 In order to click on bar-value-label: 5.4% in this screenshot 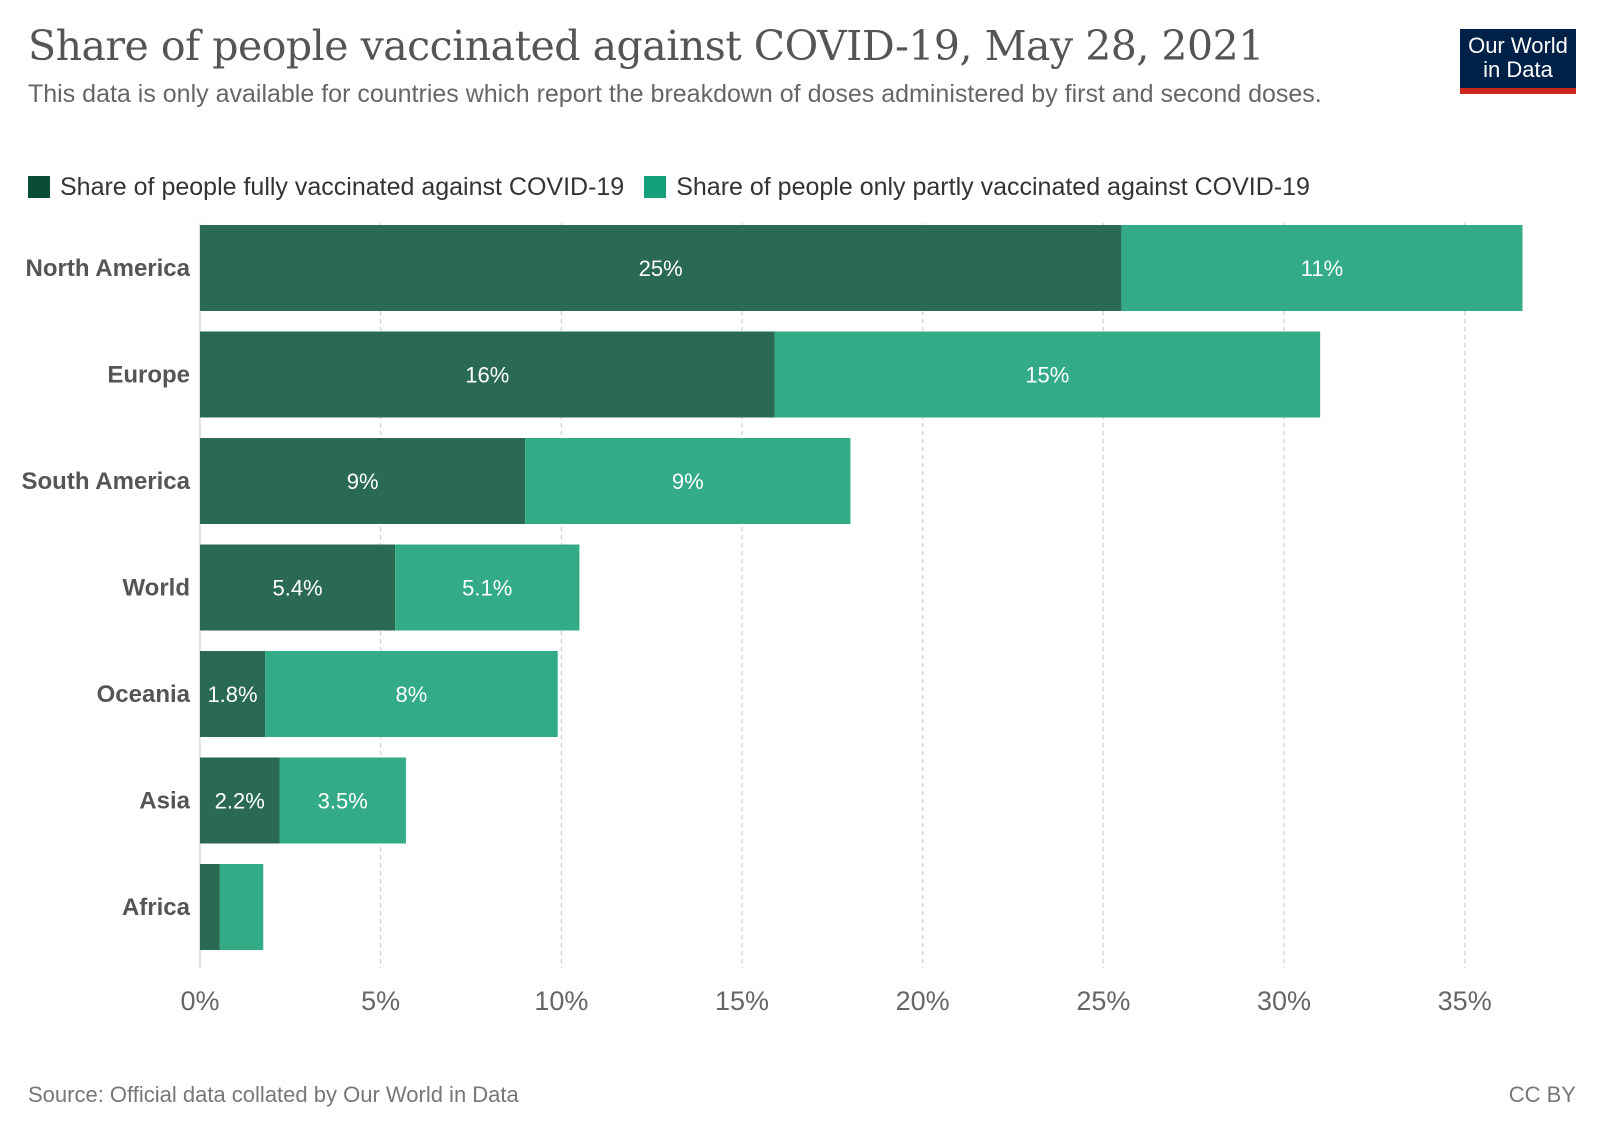, I will do `click(297, 588)`.